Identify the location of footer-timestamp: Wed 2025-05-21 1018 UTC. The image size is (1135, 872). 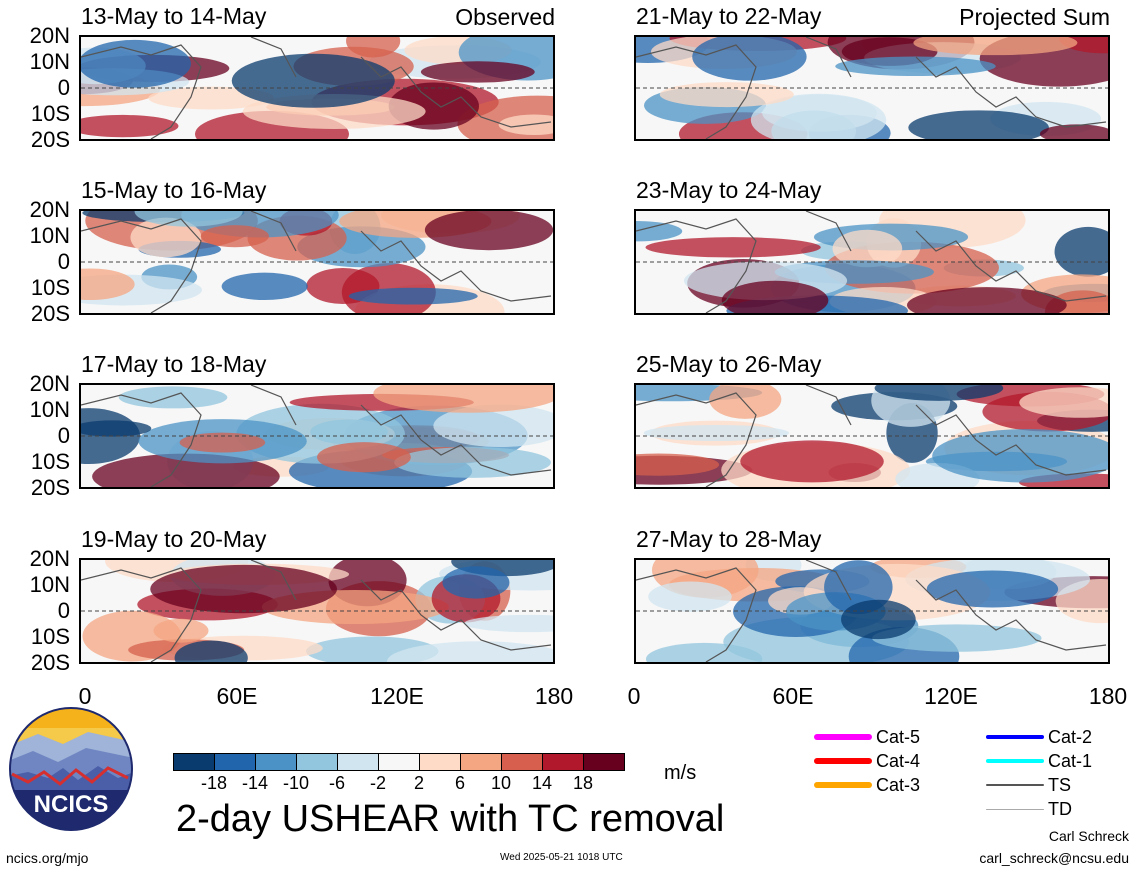
(561, 857).